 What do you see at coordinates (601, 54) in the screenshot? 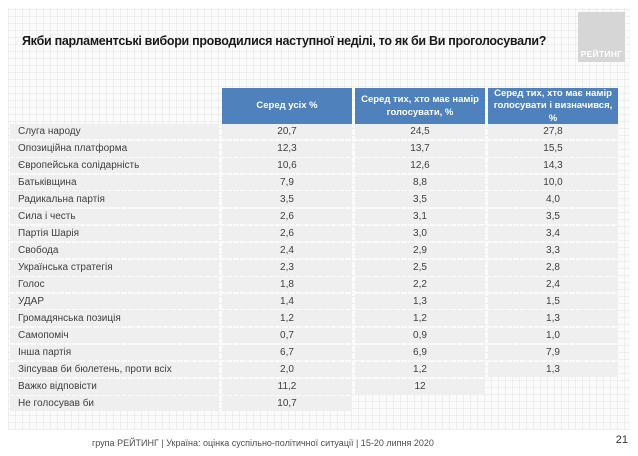
I see `rating-logo-label: РЕЙТИНГ` at bounding box center [601, 54].